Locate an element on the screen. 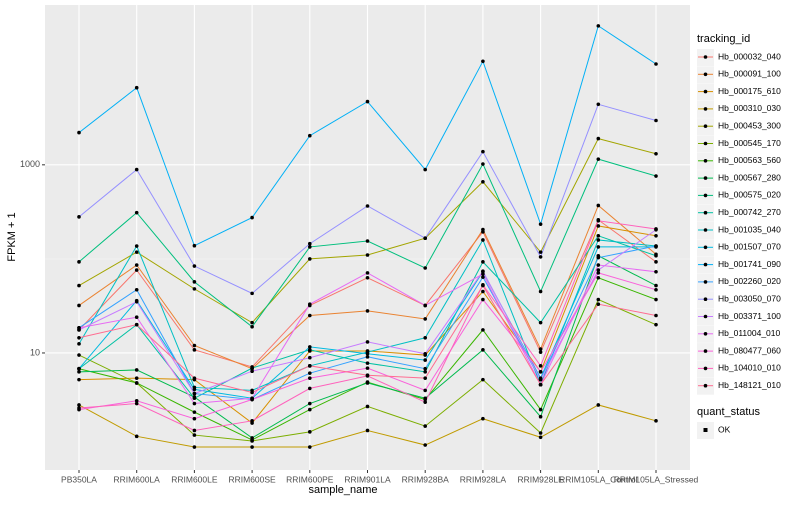  legend-label: Hb_001035_040 is located at coordinates (749, 229).